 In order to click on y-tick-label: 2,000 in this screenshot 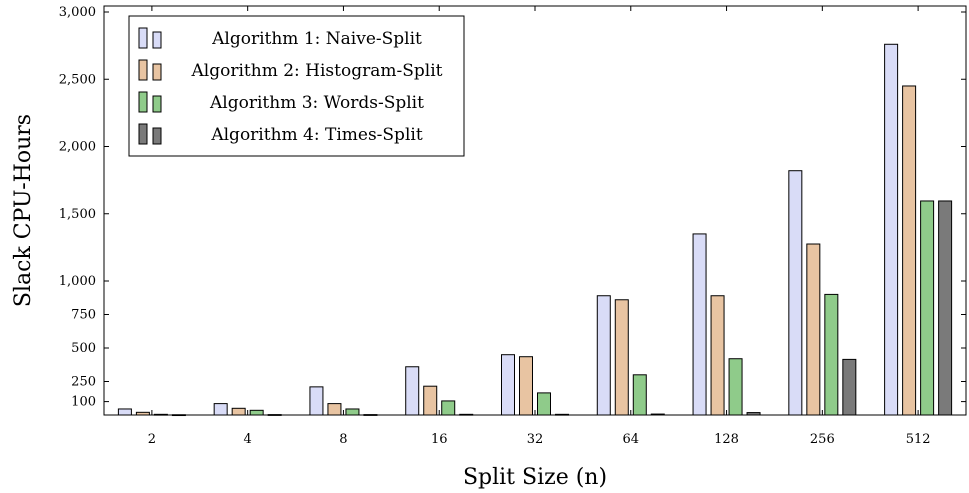, I will do `click(77, 147)`.